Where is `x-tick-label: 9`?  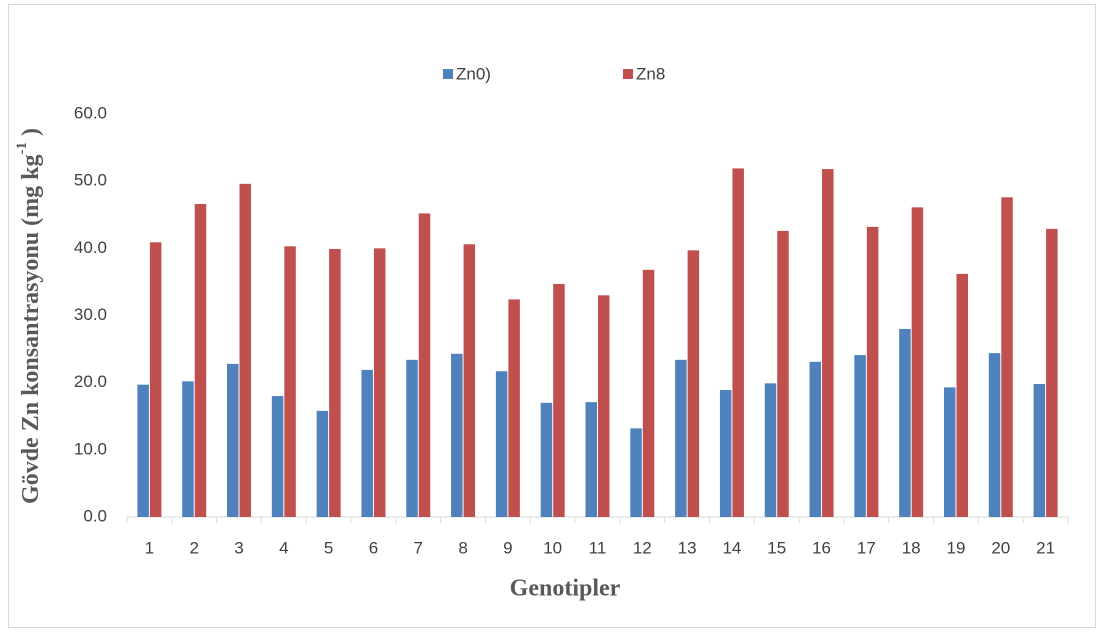 x-tick-label: 9 is located at coordinates (507, 547).